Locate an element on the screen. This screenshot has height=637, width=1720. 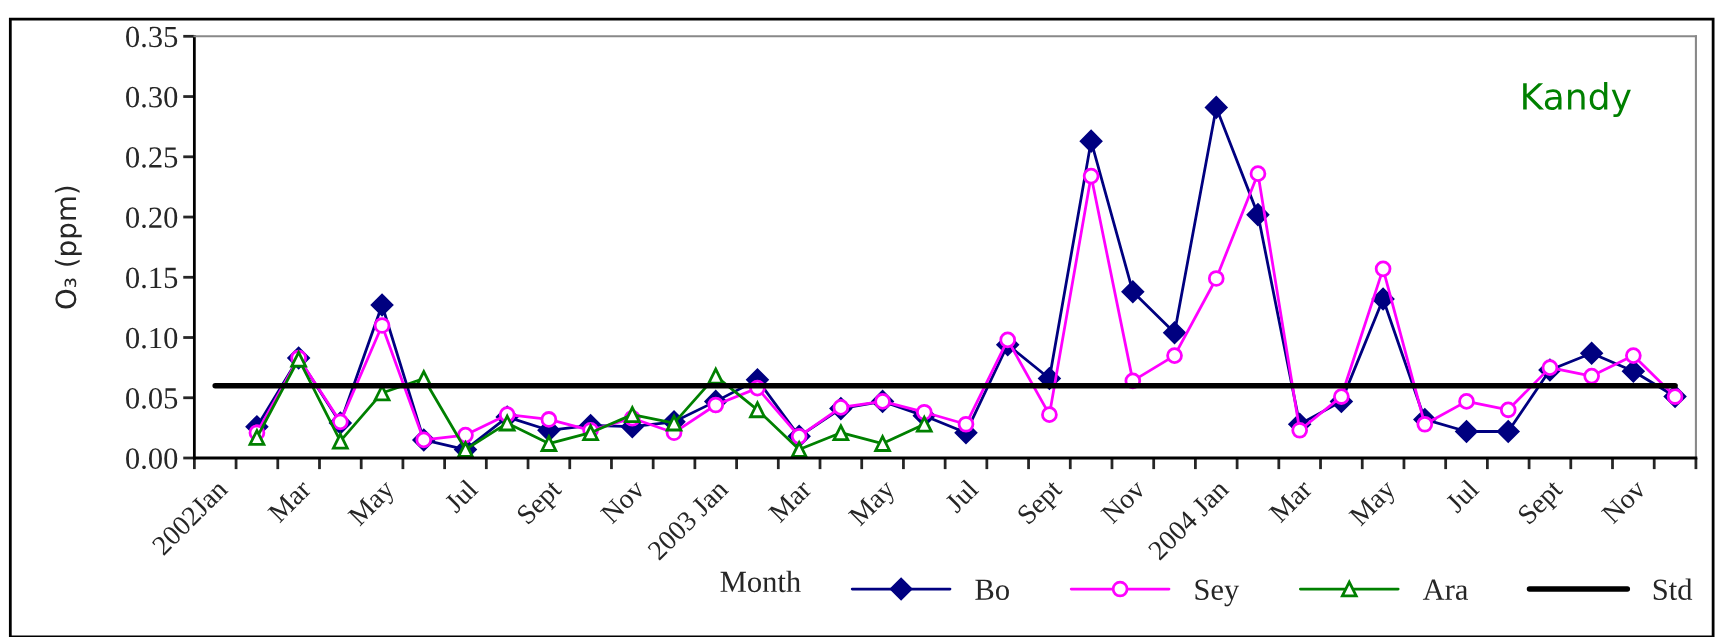
y-tick-label: 0.10 is located at coordinates (152, 338).